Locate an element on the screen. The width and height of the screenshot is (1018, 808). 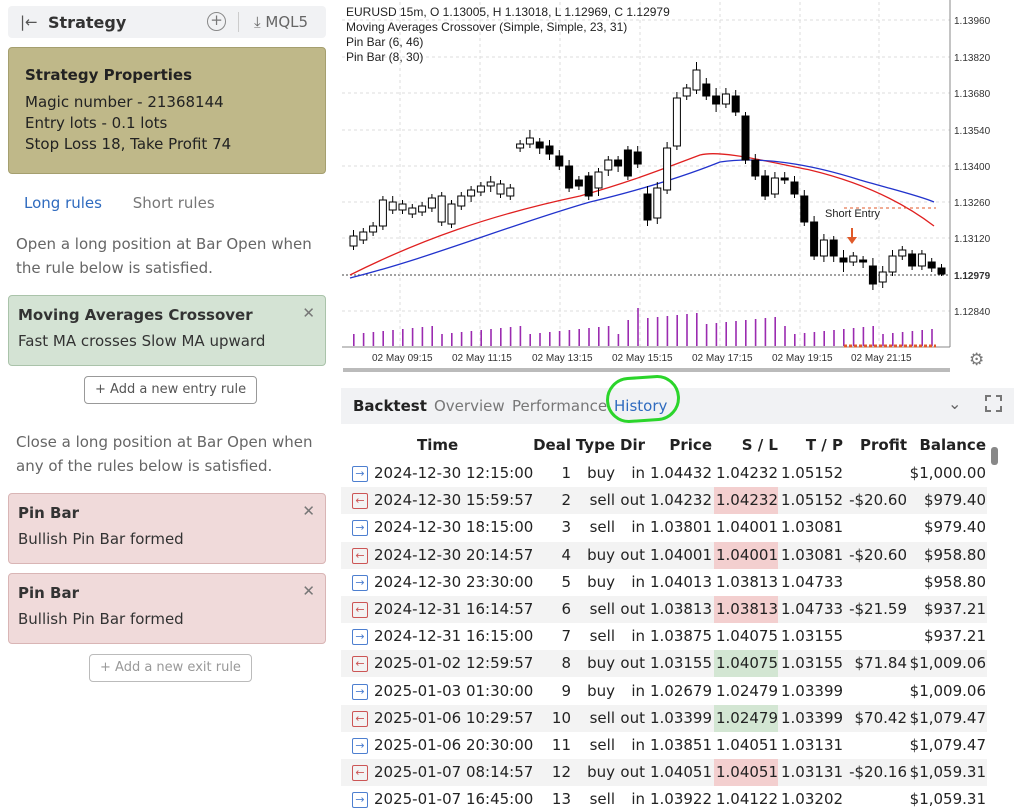
column-header-time: Time is located at coordinates (438, 445).